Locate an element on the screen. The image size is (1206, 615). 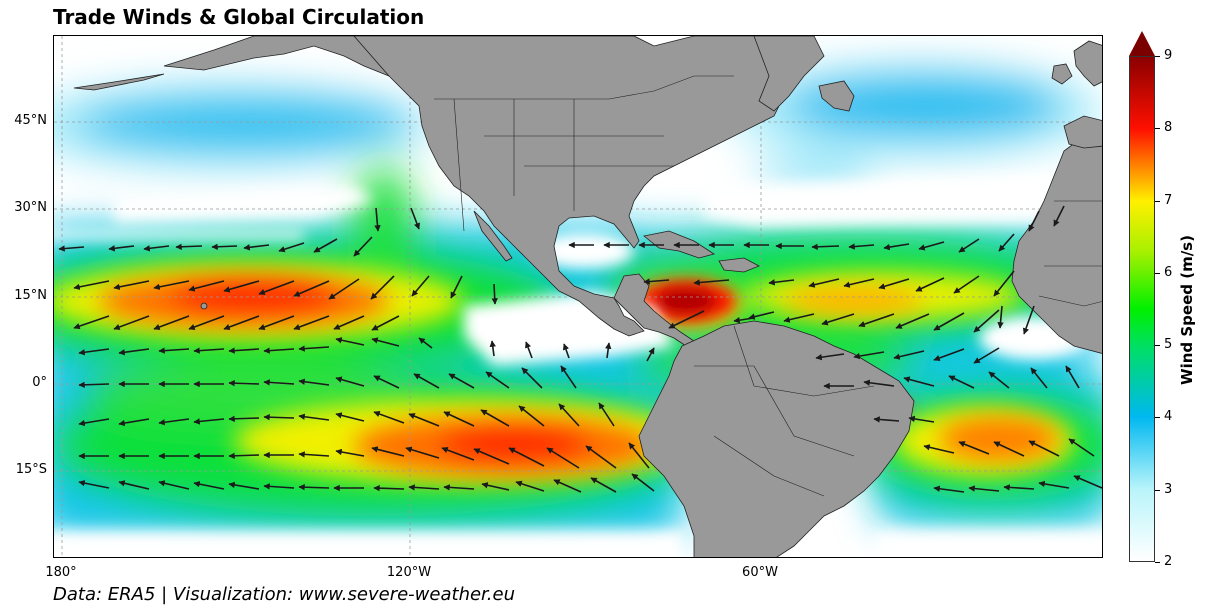
xtick-180: 180° is located at coordinates (61, 572).